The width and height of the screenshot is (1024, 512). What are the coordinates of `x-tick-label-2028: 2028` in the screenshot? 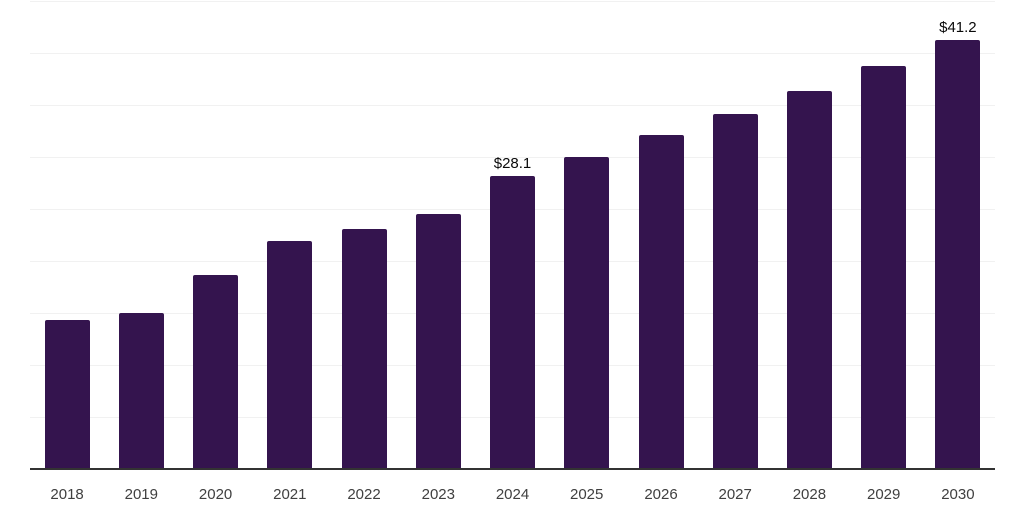 It's located at (809, 494).